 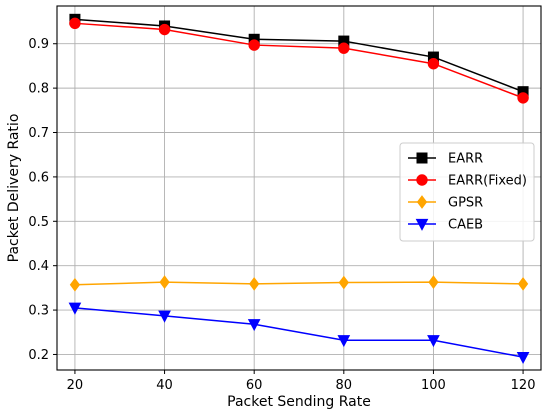 What do you see at coordinates (445, 203) in the screenshot?
I see `legend-entry: GPSR` at bounding box center [445, 203].